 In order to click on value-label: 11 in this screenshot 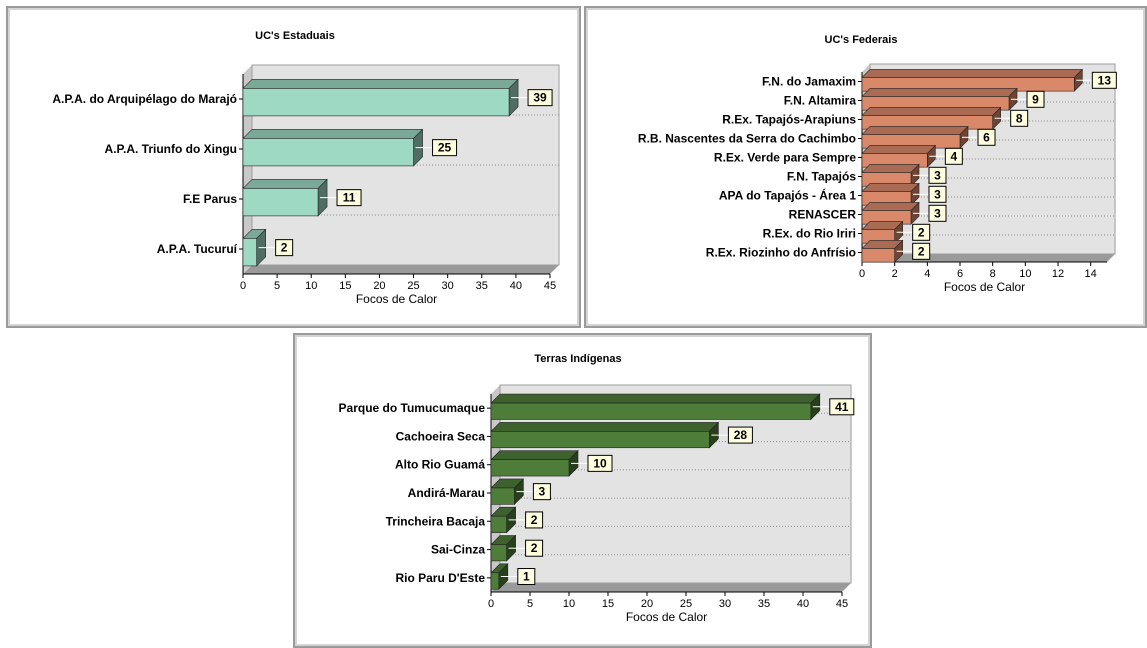, I will do `click(349, 198)`.